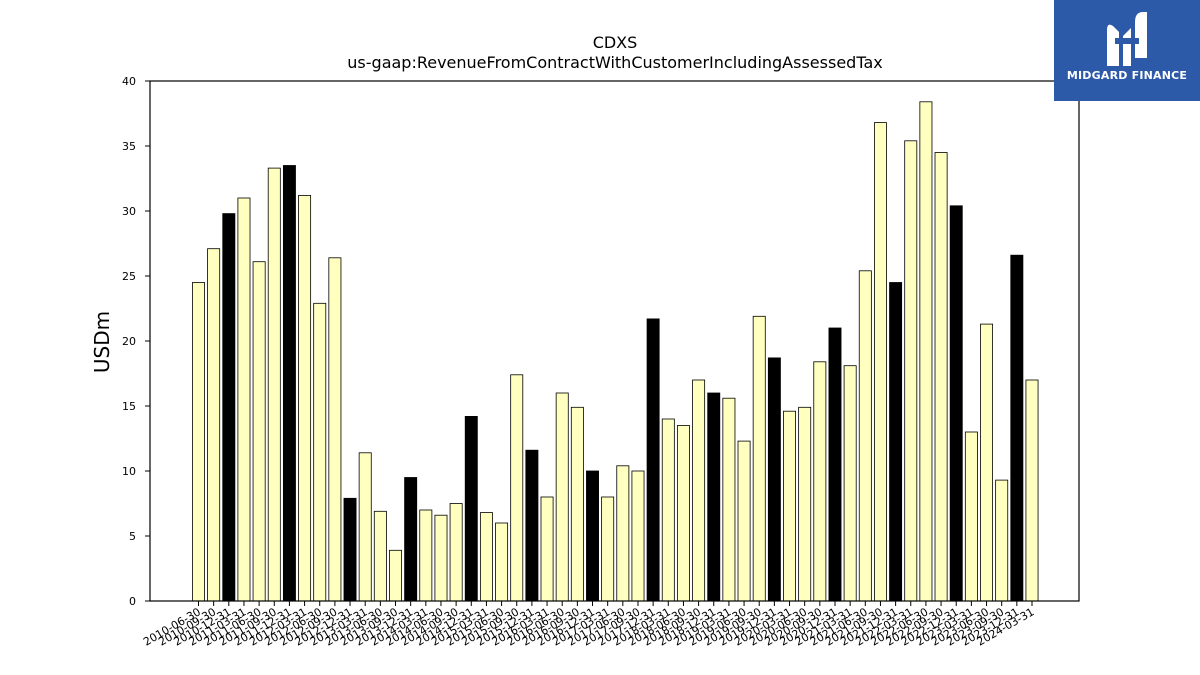 The height and width of the screenshot is (675, 1200). I want to click on midgard-logo-icon, so click(1127, 39).